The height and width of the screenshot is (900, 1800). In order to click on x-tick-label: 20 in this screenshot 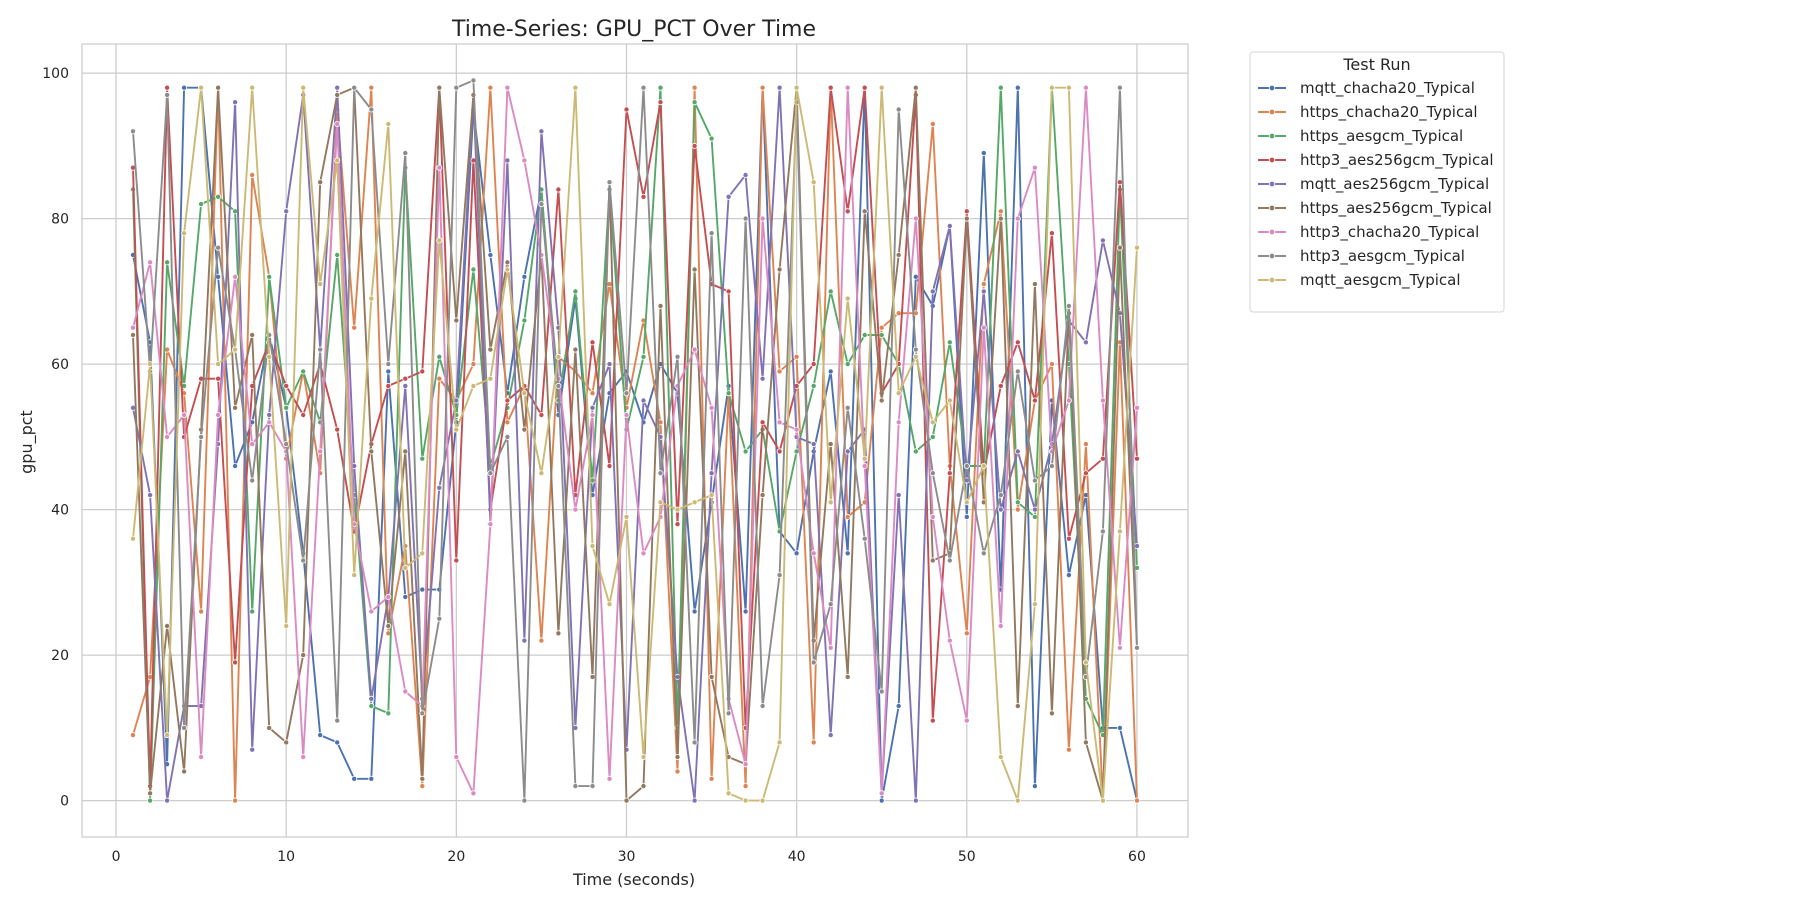, I will do `click(456, 857)`.